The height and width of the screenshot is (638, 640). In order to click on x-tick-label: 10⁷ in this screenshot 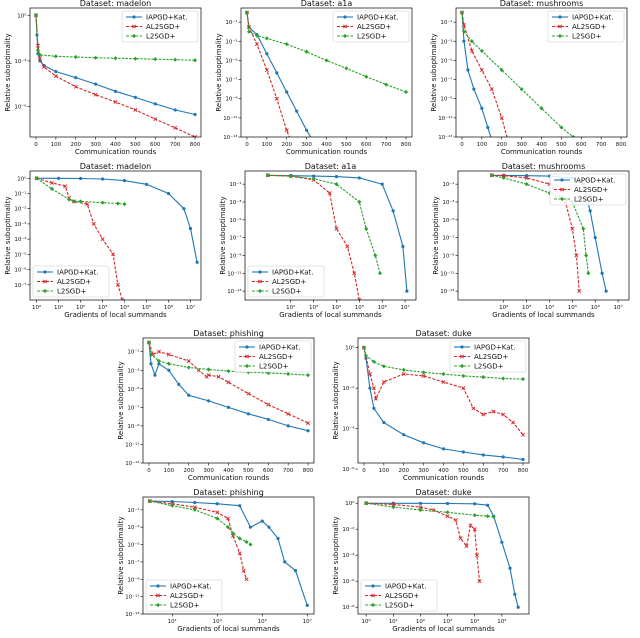, I will do `click(190, 307)`.